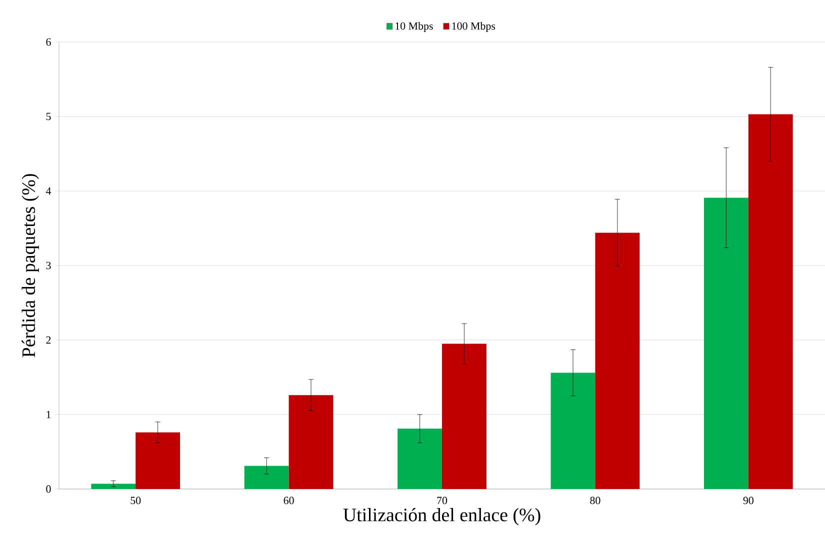 The height and width of the screenshot is (536, 825). What do you see at coordinates (48, 42) in the screenshot?
I see `y-tick-label: 6` at bounding box center [48, 42].